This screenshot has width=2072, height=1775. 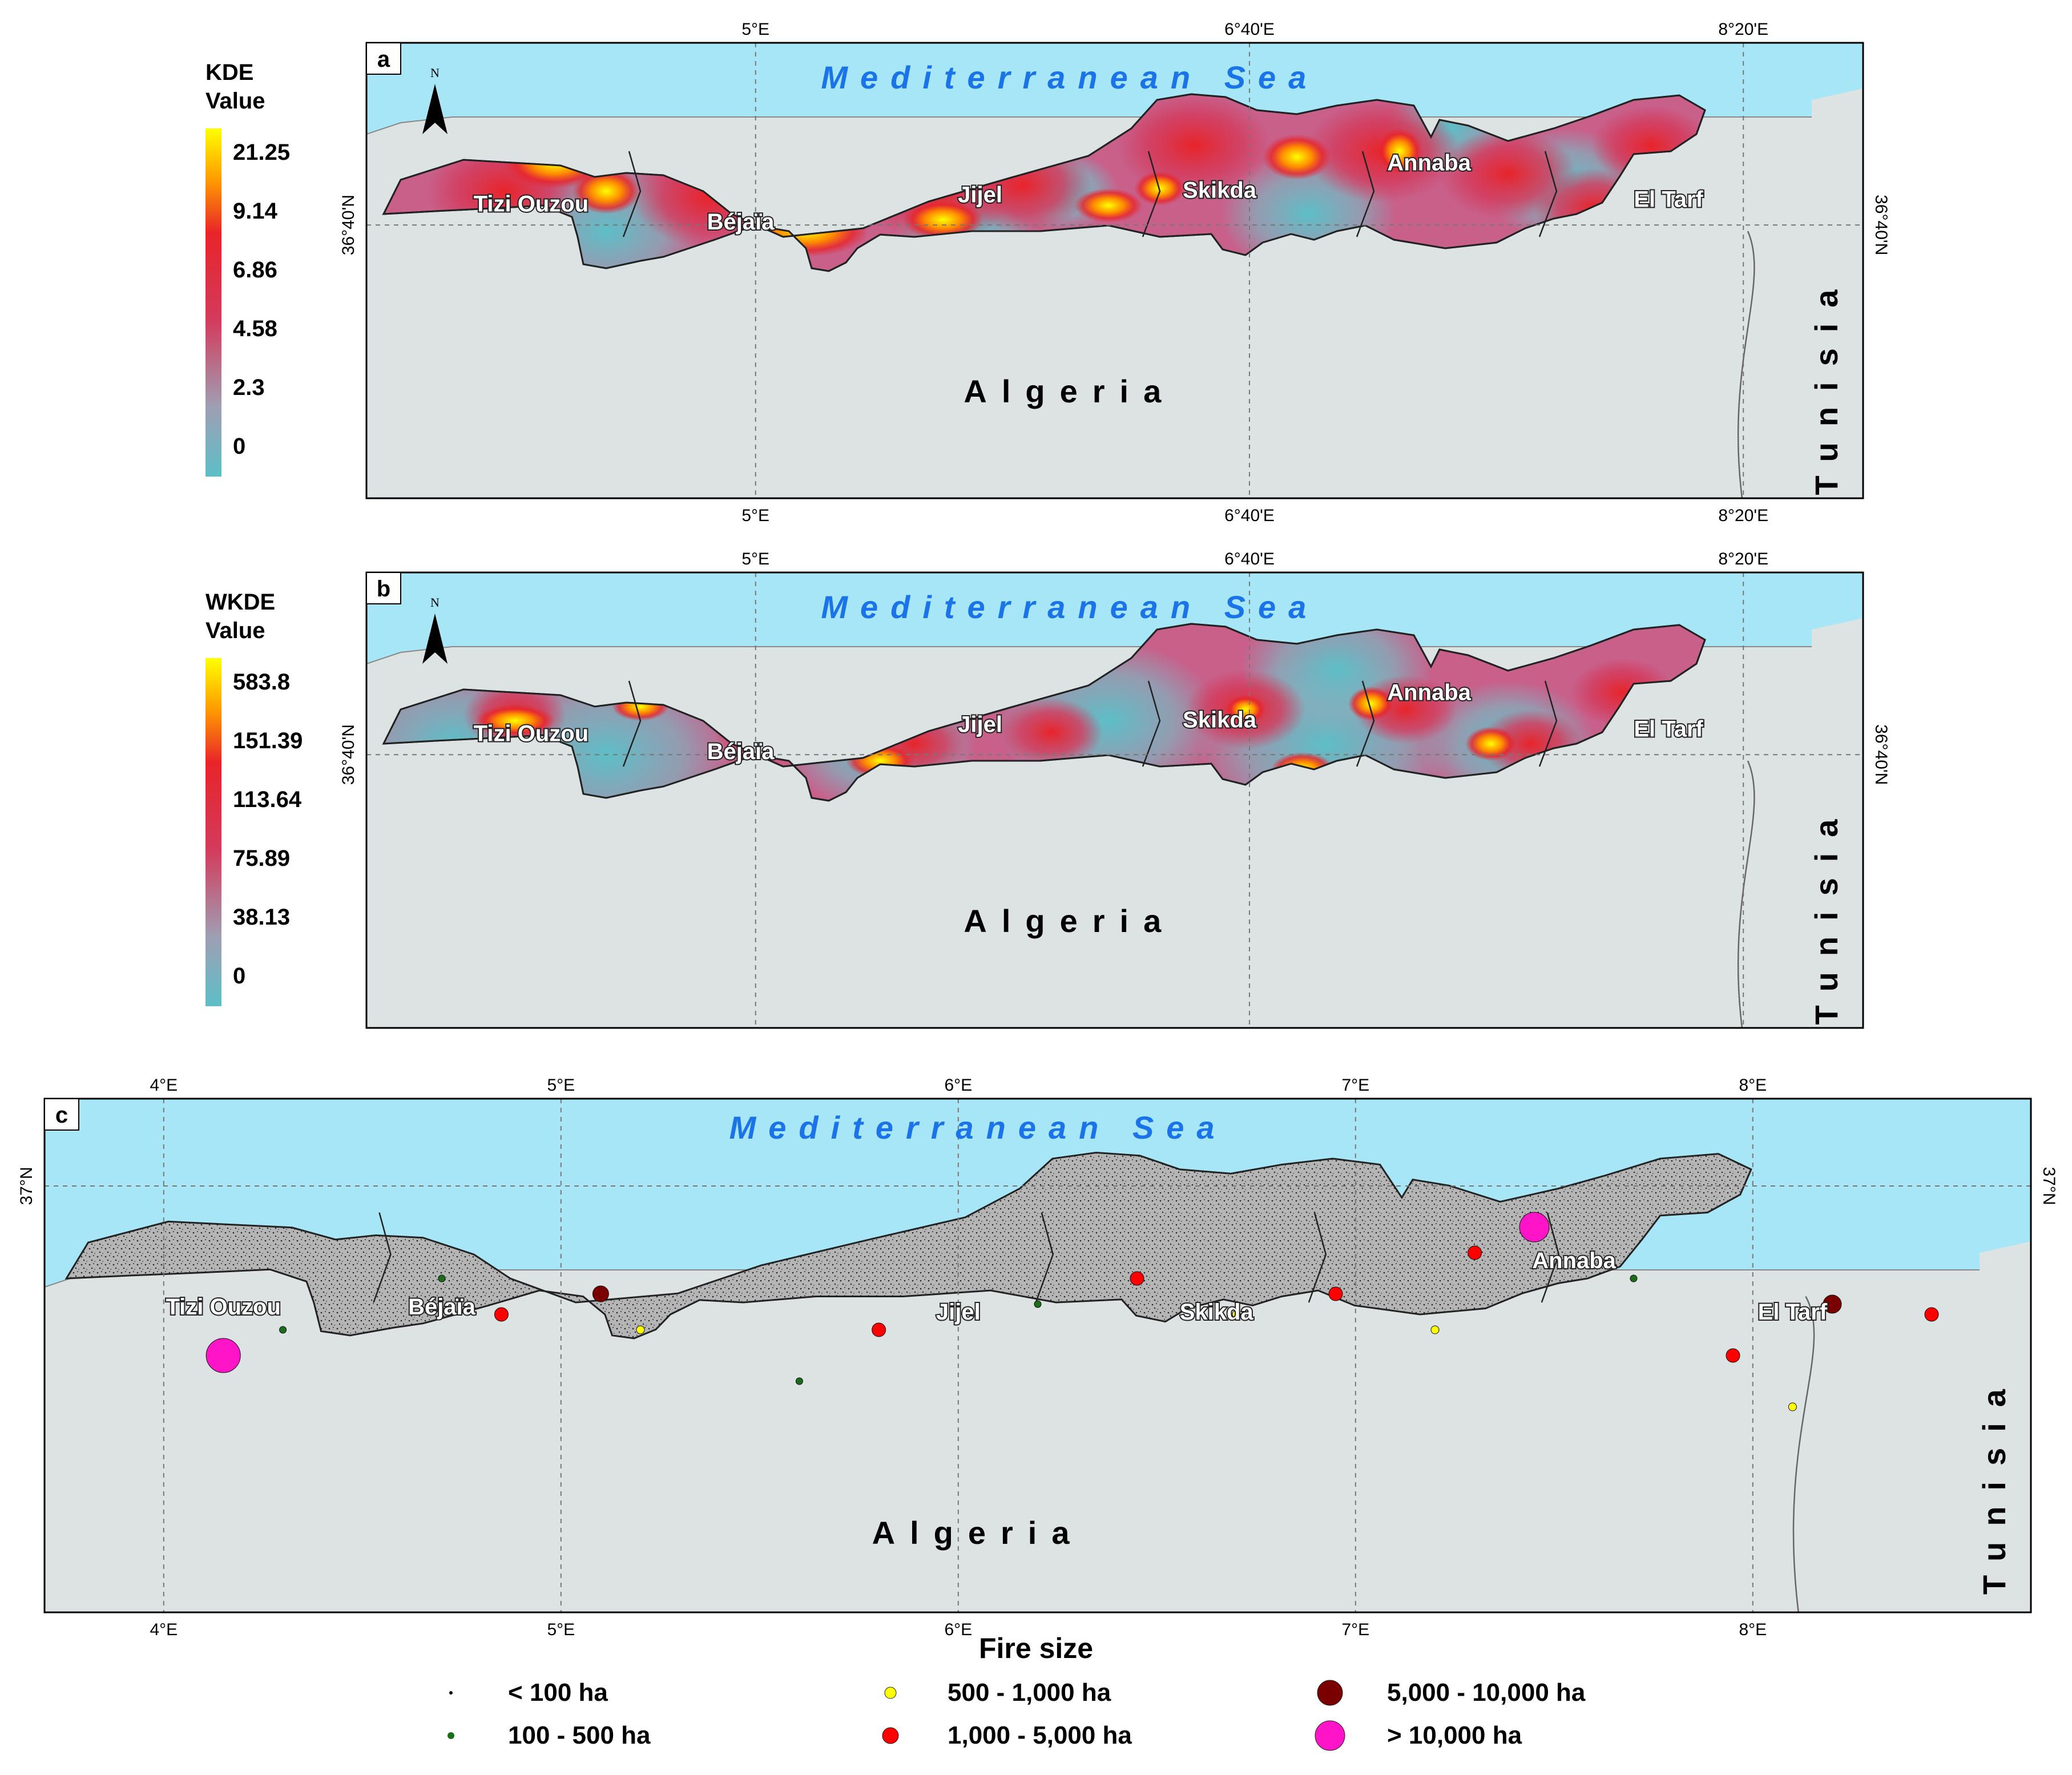 I want to click on legend-tick: 0, so click(x=239, y=446).